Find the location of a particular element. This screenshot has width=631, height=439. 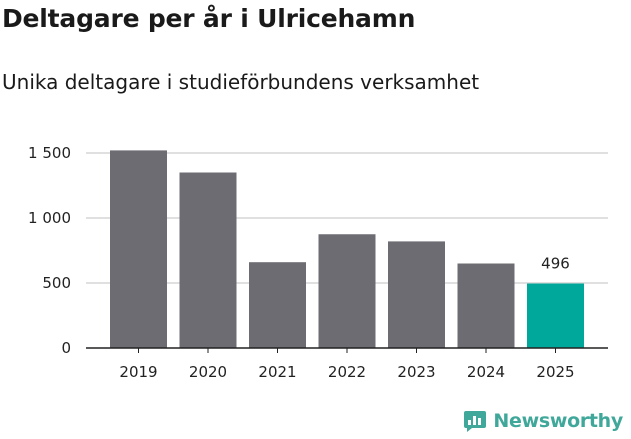

y-tick-label: 1 000 is located at coordinates (49, 218).